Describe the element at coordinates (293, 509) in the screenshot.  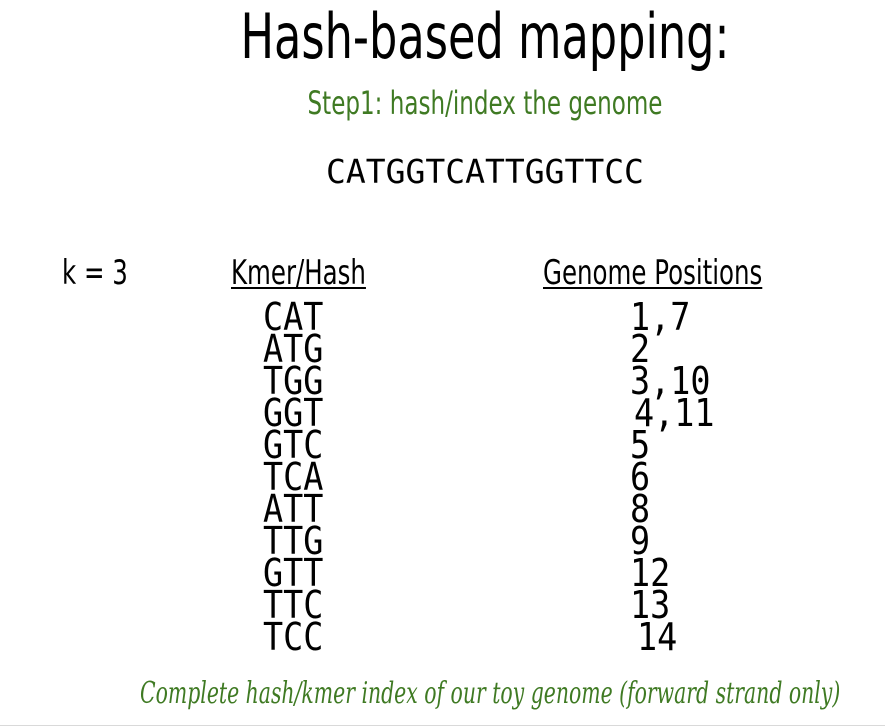
I see `kmer-cell: ATT` at that location.